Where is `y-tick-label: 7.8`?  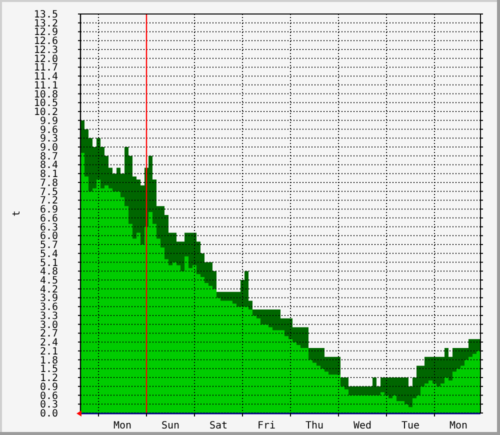
y-tick-label: 7.8 is located at coordinates (49, 183).